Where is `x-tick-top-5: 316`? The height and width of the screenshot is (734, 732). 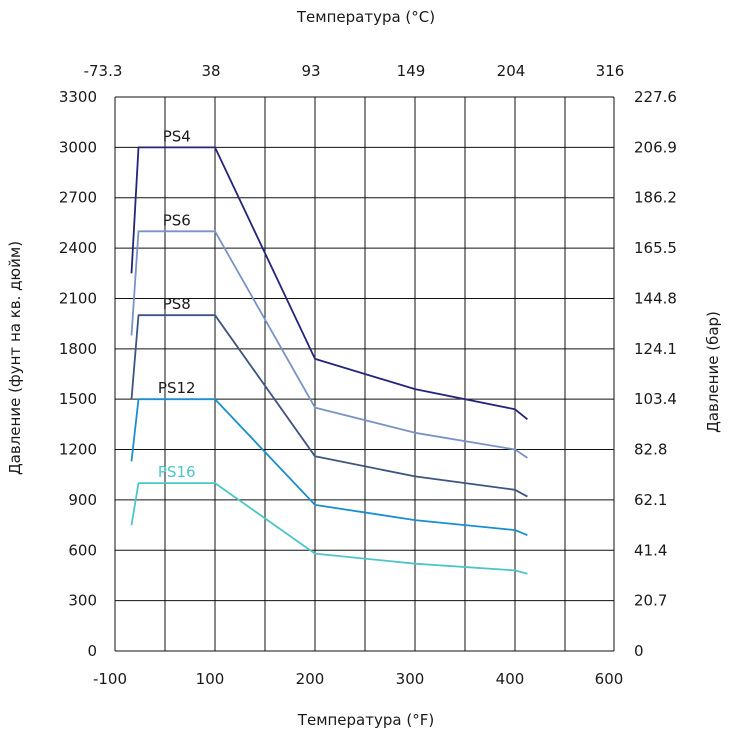
x-tick-top-5: 316 is located at coordinates (610, 71).